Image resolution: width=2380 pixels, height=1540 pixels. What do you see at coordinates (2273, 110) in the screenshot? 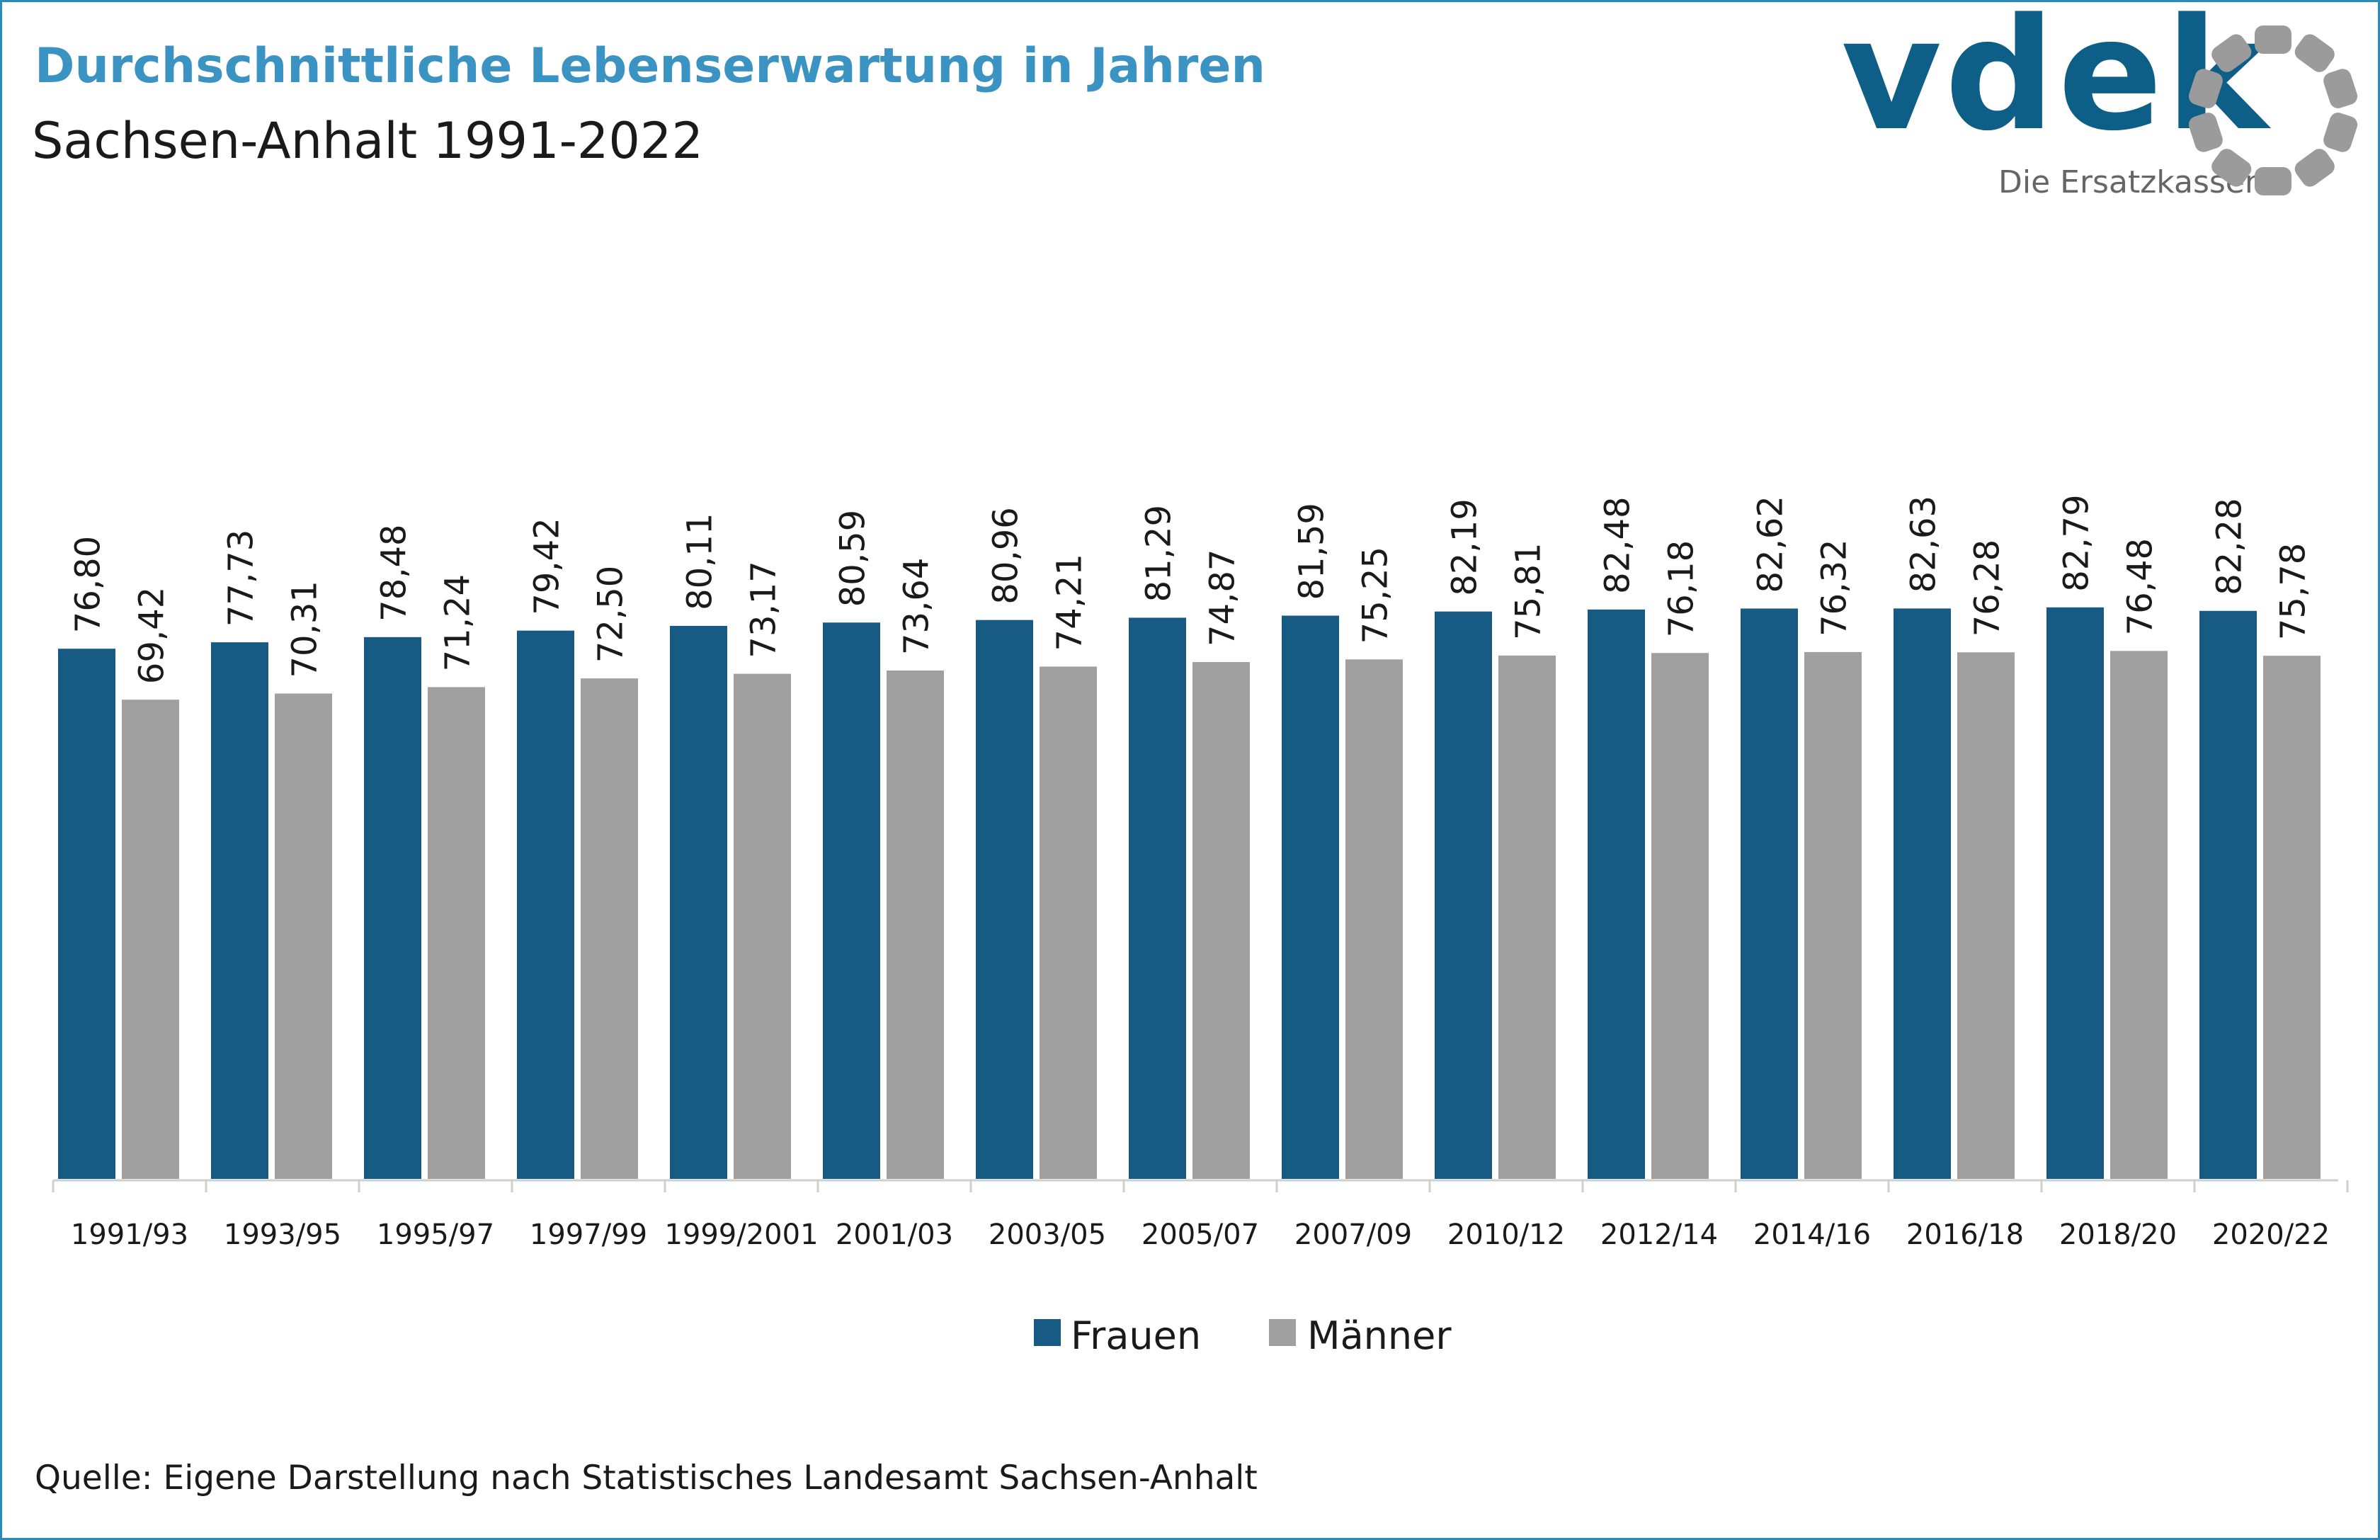
I see `vdek-ring-icon` at bounding box center [2273, 110].